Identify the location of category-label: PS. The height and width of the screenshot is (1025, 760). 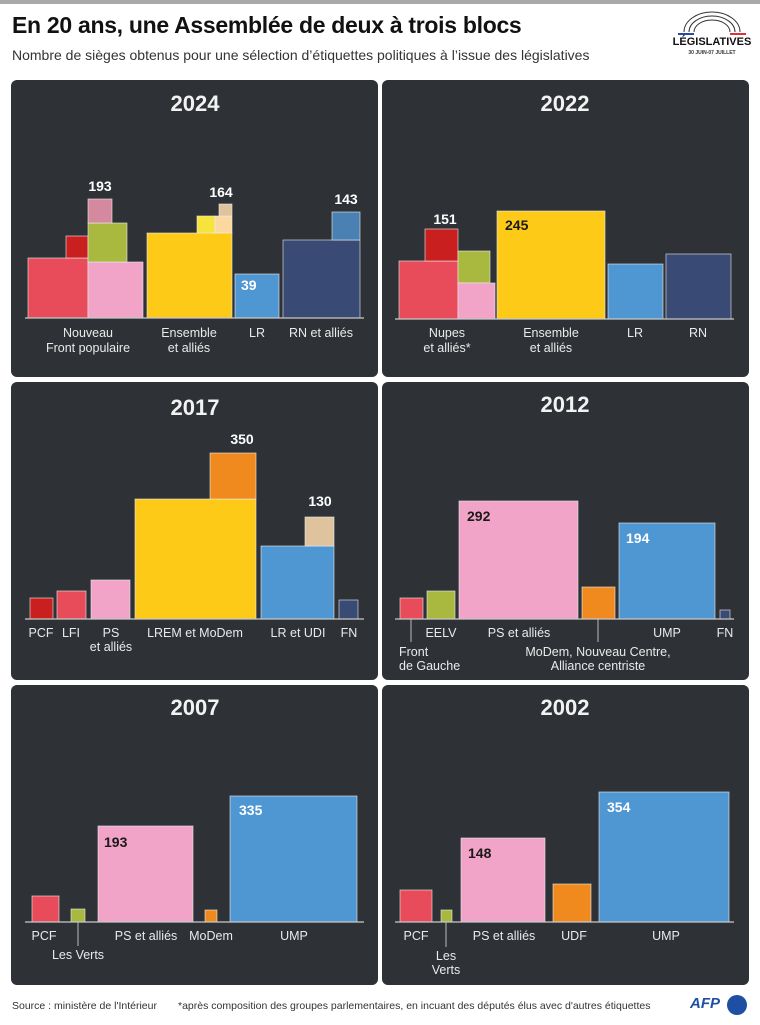
(111, 633).